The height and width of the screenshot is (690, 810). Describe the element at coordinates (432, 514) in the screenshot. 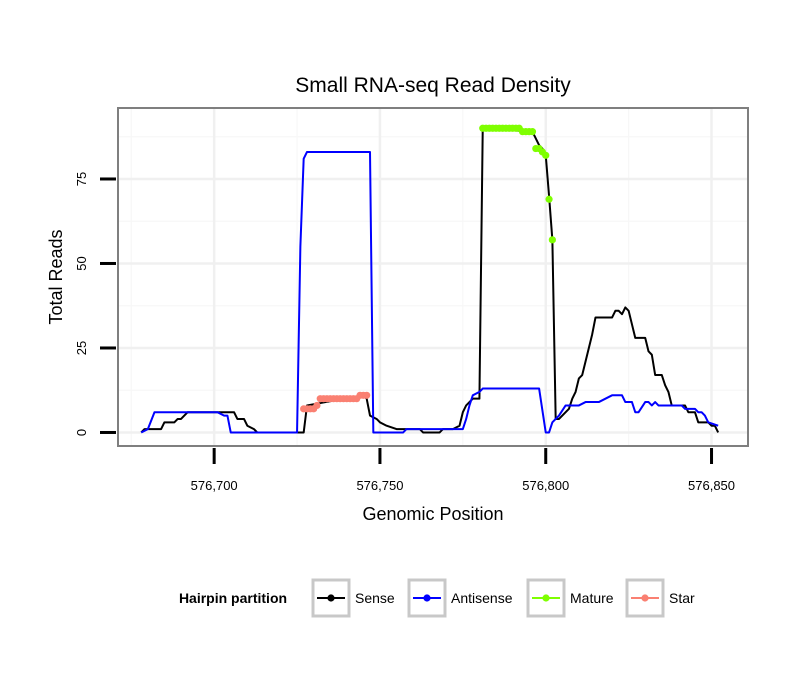

I see `x-axis-label: Genomic Position` at that location.